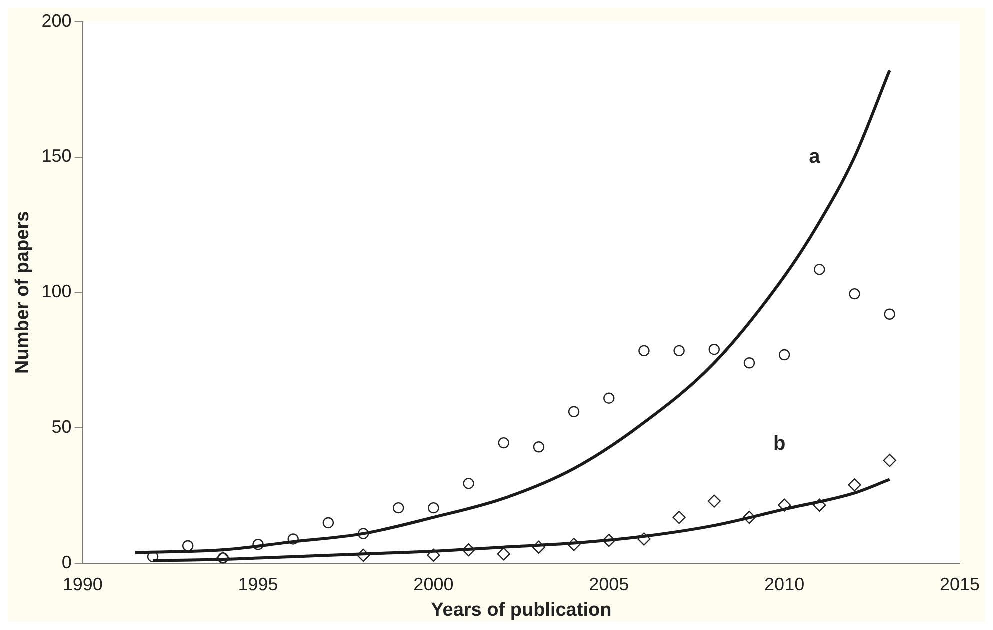 The image size is (993, 630). Describe the element at coordinates (434, 584) in the screenshot. I see `x-tick-label: 2000` at that location.